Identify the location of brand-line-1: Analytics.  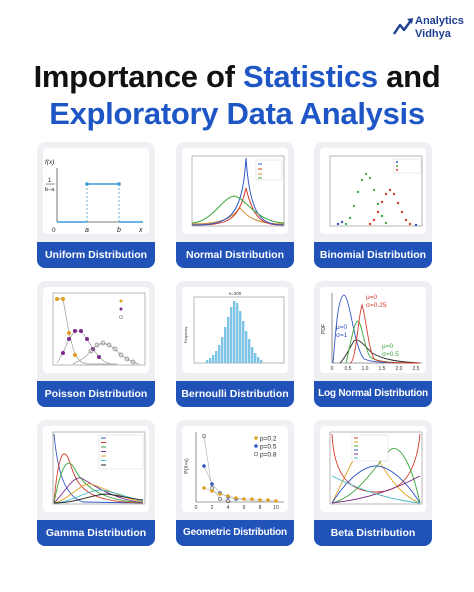
(439, 21).